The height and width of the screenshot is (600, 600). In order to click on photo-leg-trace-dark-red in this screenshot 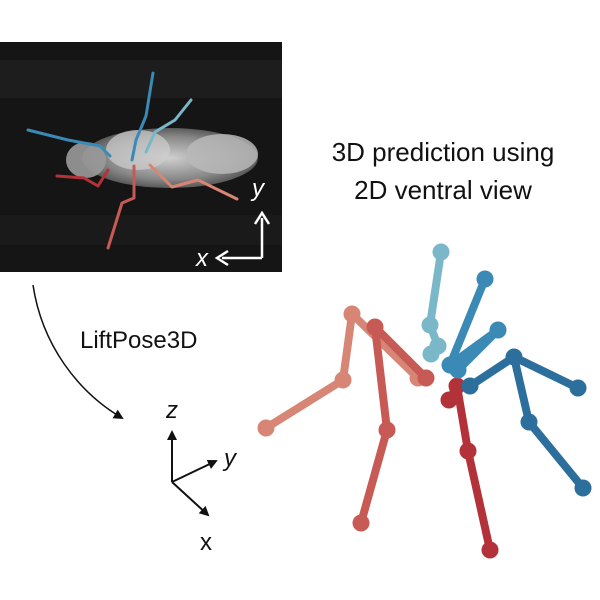, I will do `click(82, 178)`.